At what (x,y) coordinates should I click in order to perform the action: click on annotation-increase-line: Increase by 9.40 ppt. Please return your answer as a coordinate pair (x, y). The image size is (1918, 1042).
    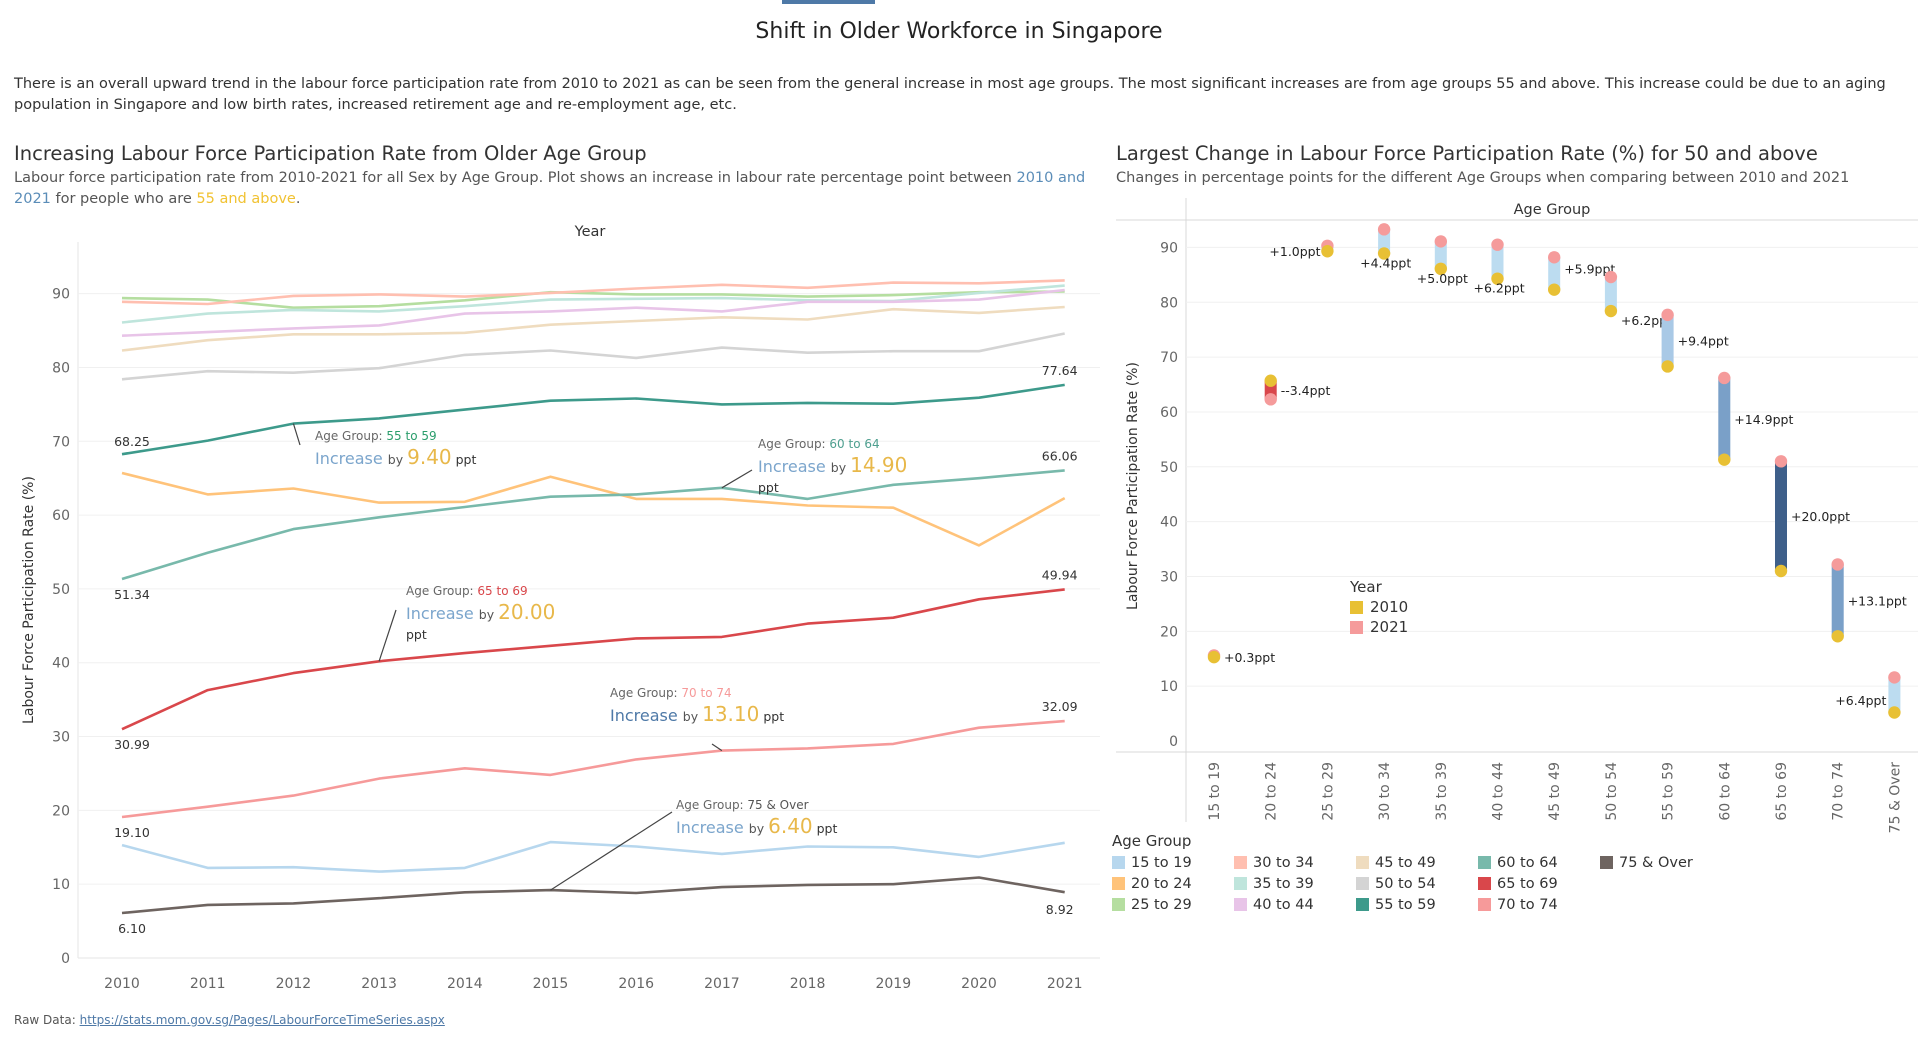
    Looking at the image, I should click on (395, 457).